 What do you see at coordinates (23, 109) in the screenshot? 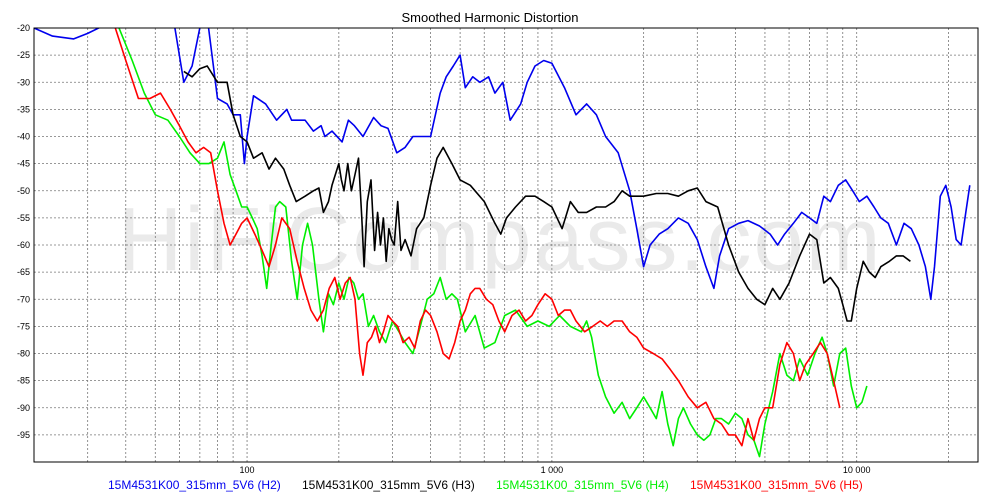
I see `y-tick-label: -35` at bounding box center [23, 109].